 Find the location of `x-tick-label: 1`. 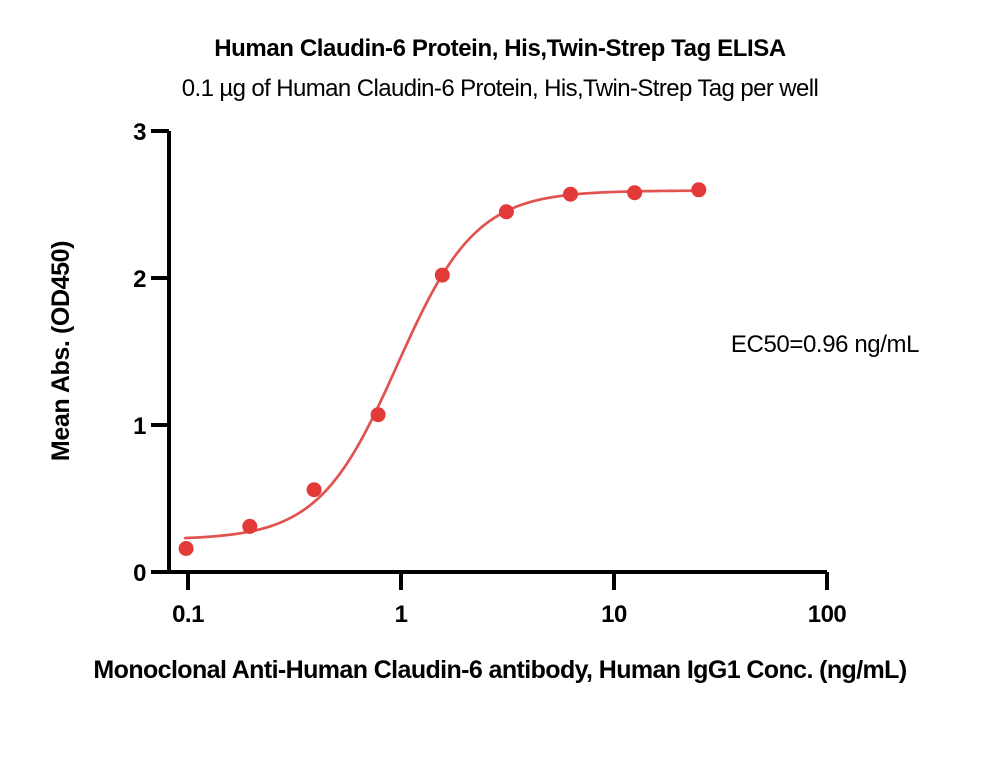

x-tick-label: 1 is located at coordinates (401, 614).